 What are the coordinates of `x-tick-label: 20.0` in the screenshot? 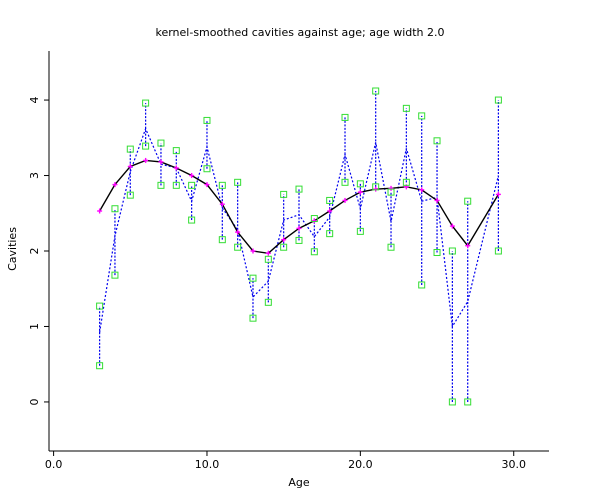 It's located at (360, 464).